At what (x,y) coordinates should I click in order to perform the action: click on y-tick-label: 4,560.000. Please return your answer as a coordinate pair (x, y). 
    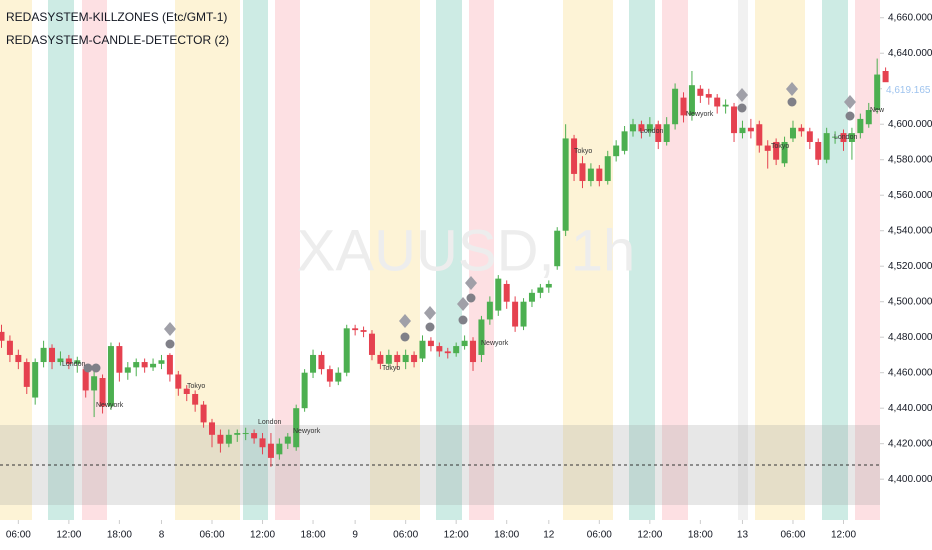
    Looking at the image, I should click on (910, 195).